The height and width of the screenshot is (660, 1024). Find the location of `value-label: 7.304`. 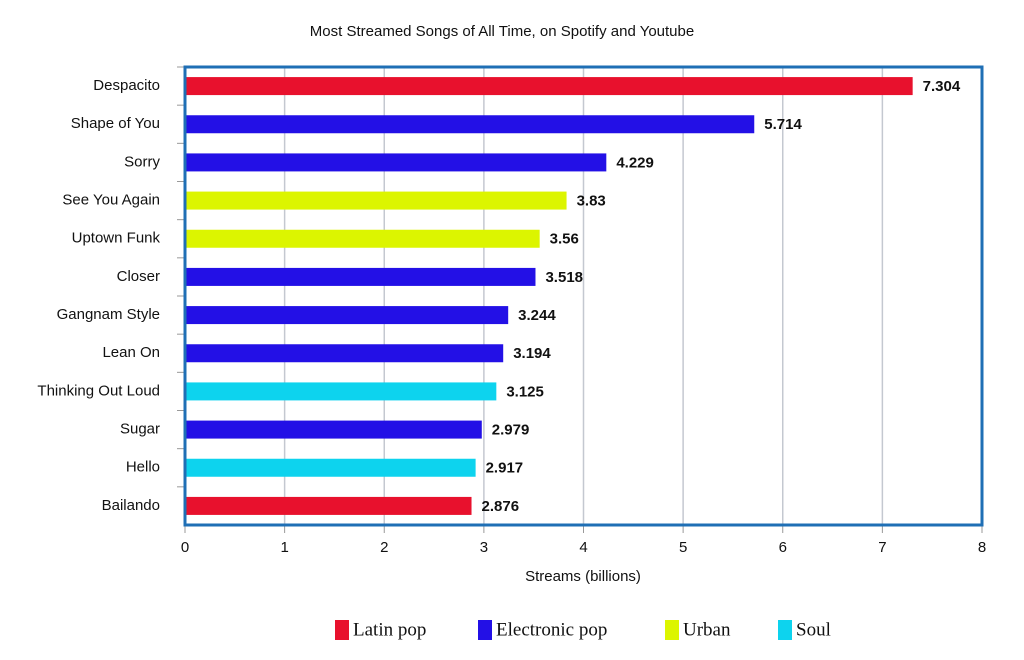

value-label: 7.304 is located at coordinates (942, 86).